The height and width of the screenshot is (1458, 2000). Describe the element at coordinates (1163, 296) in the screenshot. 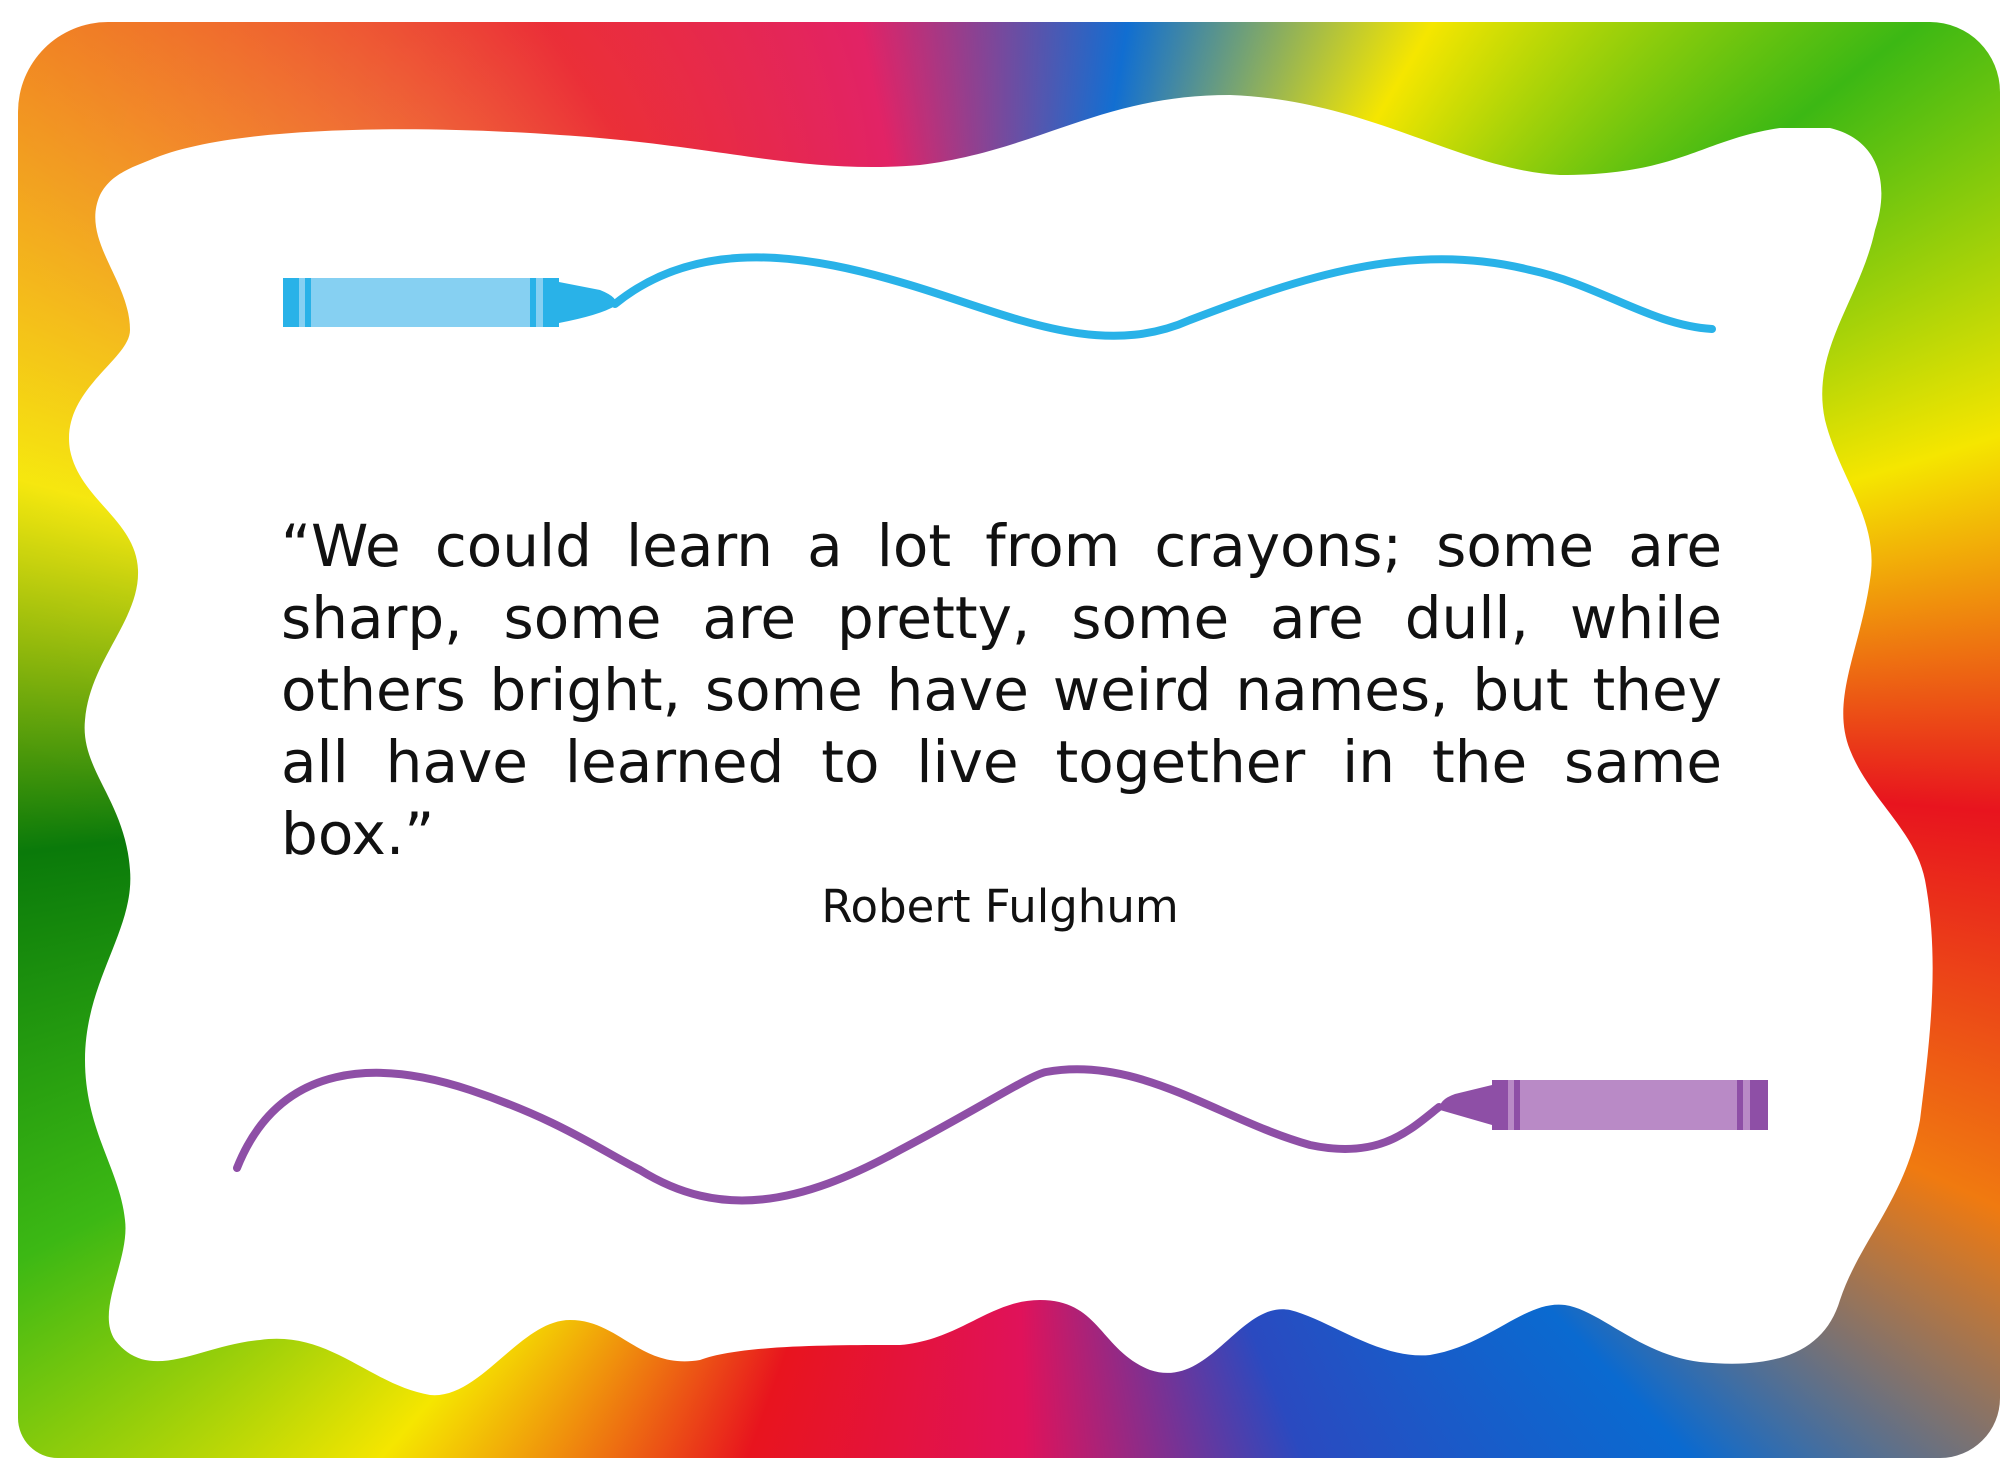

I see `top-crayon-line` at that location.